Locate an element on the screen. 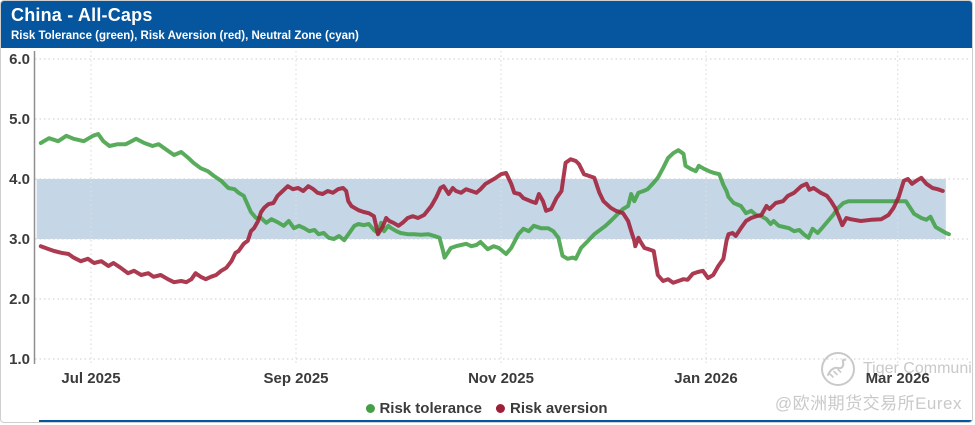  chart-legend: Risk tolerance Risk aversion is located at coordinates (486, 408).